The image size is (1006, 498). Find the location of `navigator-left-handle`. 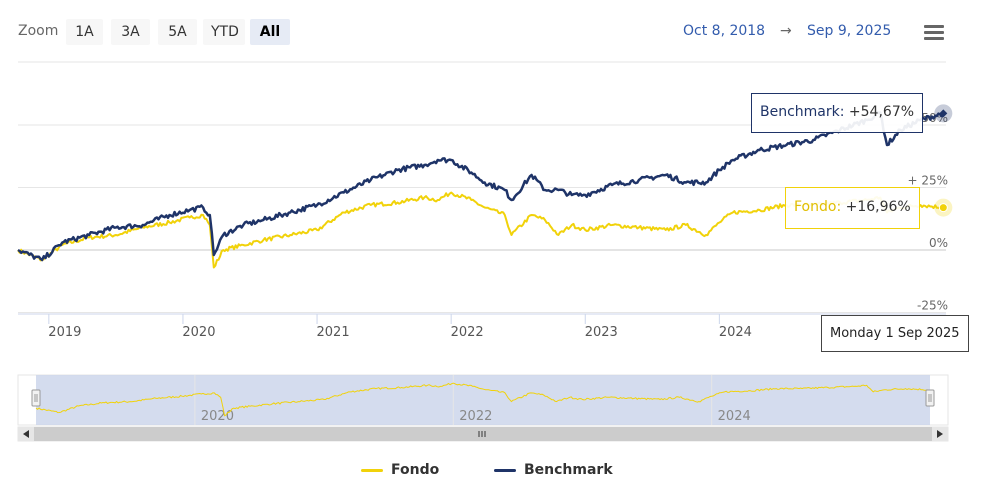

navigator-left-handle is located at coordinates (36, 398).